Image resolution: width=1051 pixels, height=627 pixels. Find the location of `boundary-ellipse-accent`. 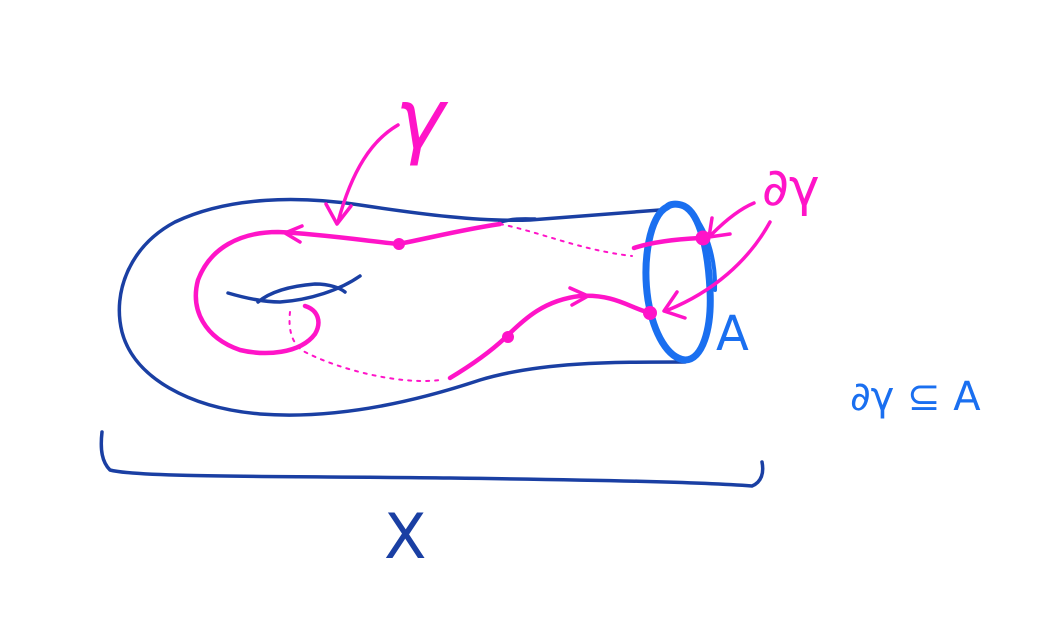

boundary-ellipse-accent is located at coordinates (703, 251).